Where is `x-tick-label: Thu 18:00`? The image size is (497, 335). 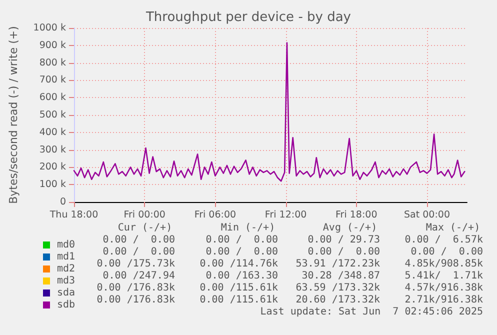
x-tick-label: Thu 18:00 is located at coordinates (73, 215).